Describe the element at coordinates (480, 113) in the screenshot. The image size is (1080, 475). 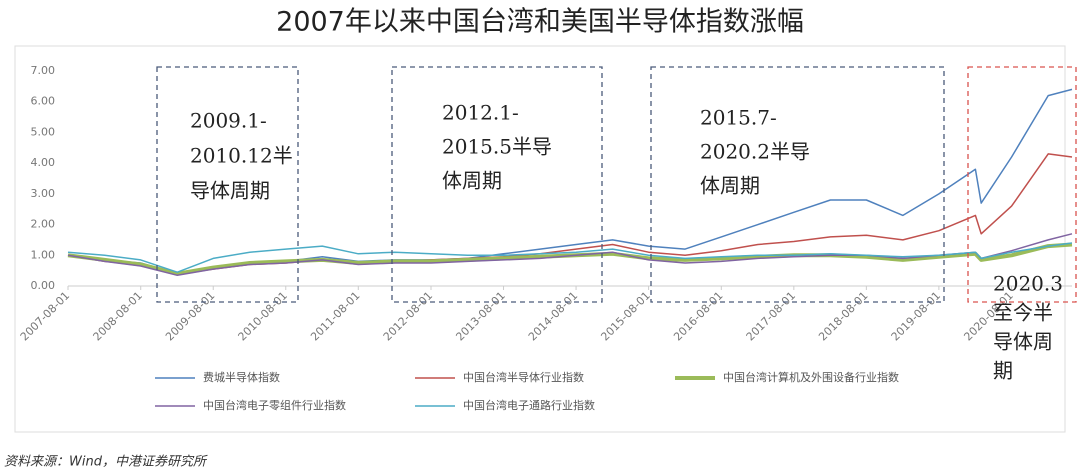
I see `period-label: 2012.1-` at that location.